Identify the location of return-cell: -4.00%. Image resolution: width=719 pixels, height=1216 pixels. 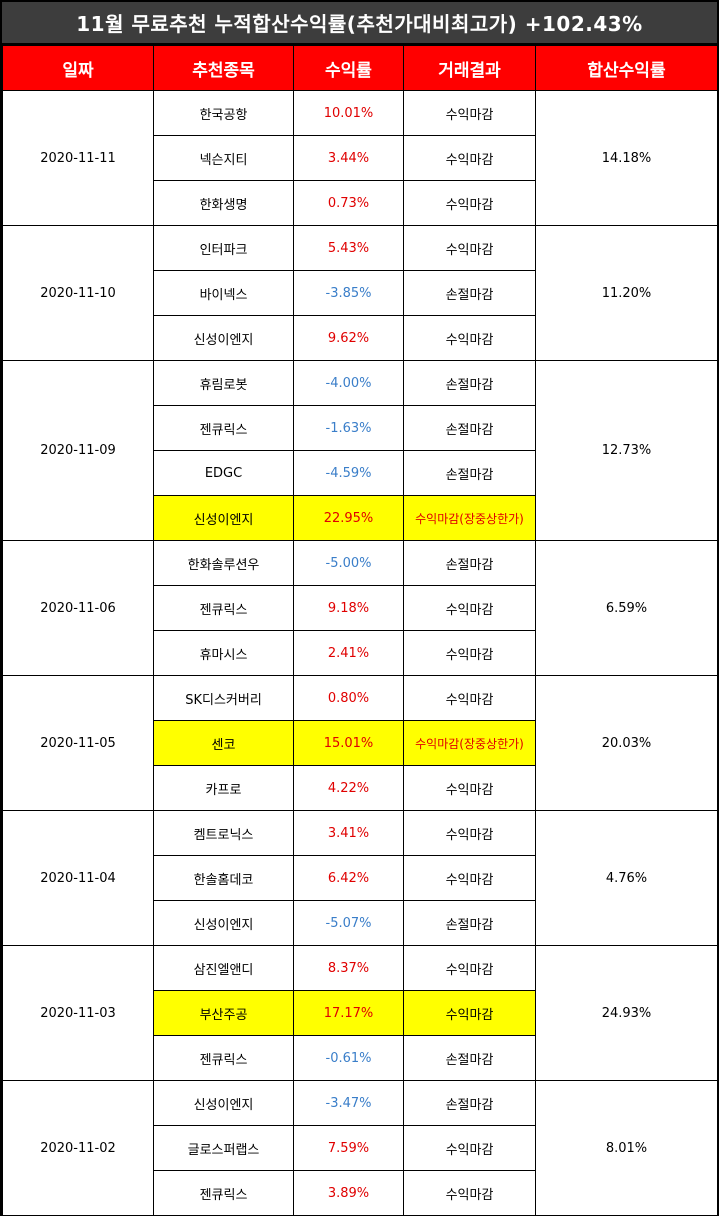
(348, 383).